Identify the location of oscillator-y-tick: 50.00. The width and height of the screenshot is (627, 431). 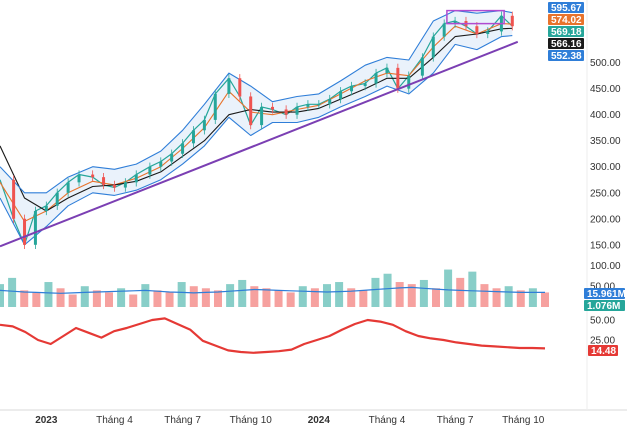
(602, 321).